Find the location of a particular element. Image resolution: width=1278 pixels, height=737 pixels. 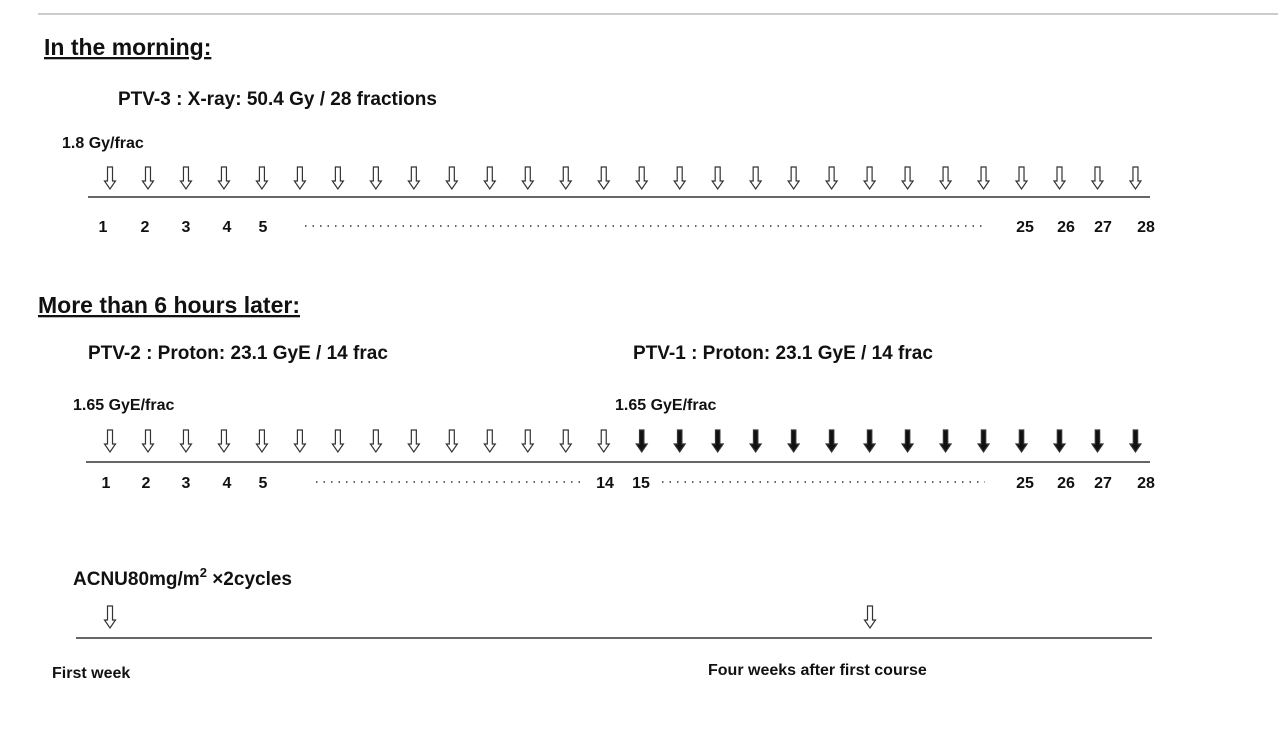

plan-label: PTV-2 : Proton: 23.1 GyE / 14 frac is located at coordinates (238, 353).